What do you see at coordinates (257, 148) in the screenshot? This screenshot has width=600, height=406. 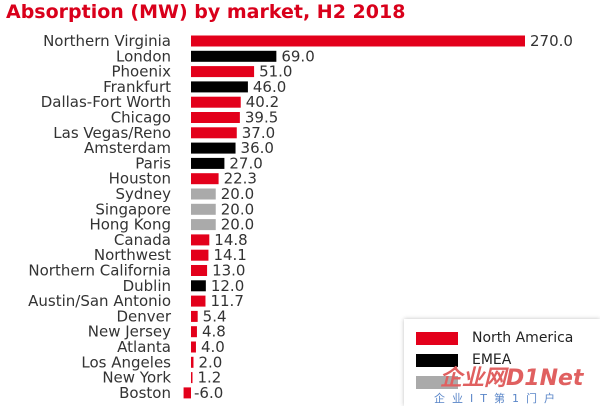 I see `value-label: 36.0` at bounding box center [257, 148].